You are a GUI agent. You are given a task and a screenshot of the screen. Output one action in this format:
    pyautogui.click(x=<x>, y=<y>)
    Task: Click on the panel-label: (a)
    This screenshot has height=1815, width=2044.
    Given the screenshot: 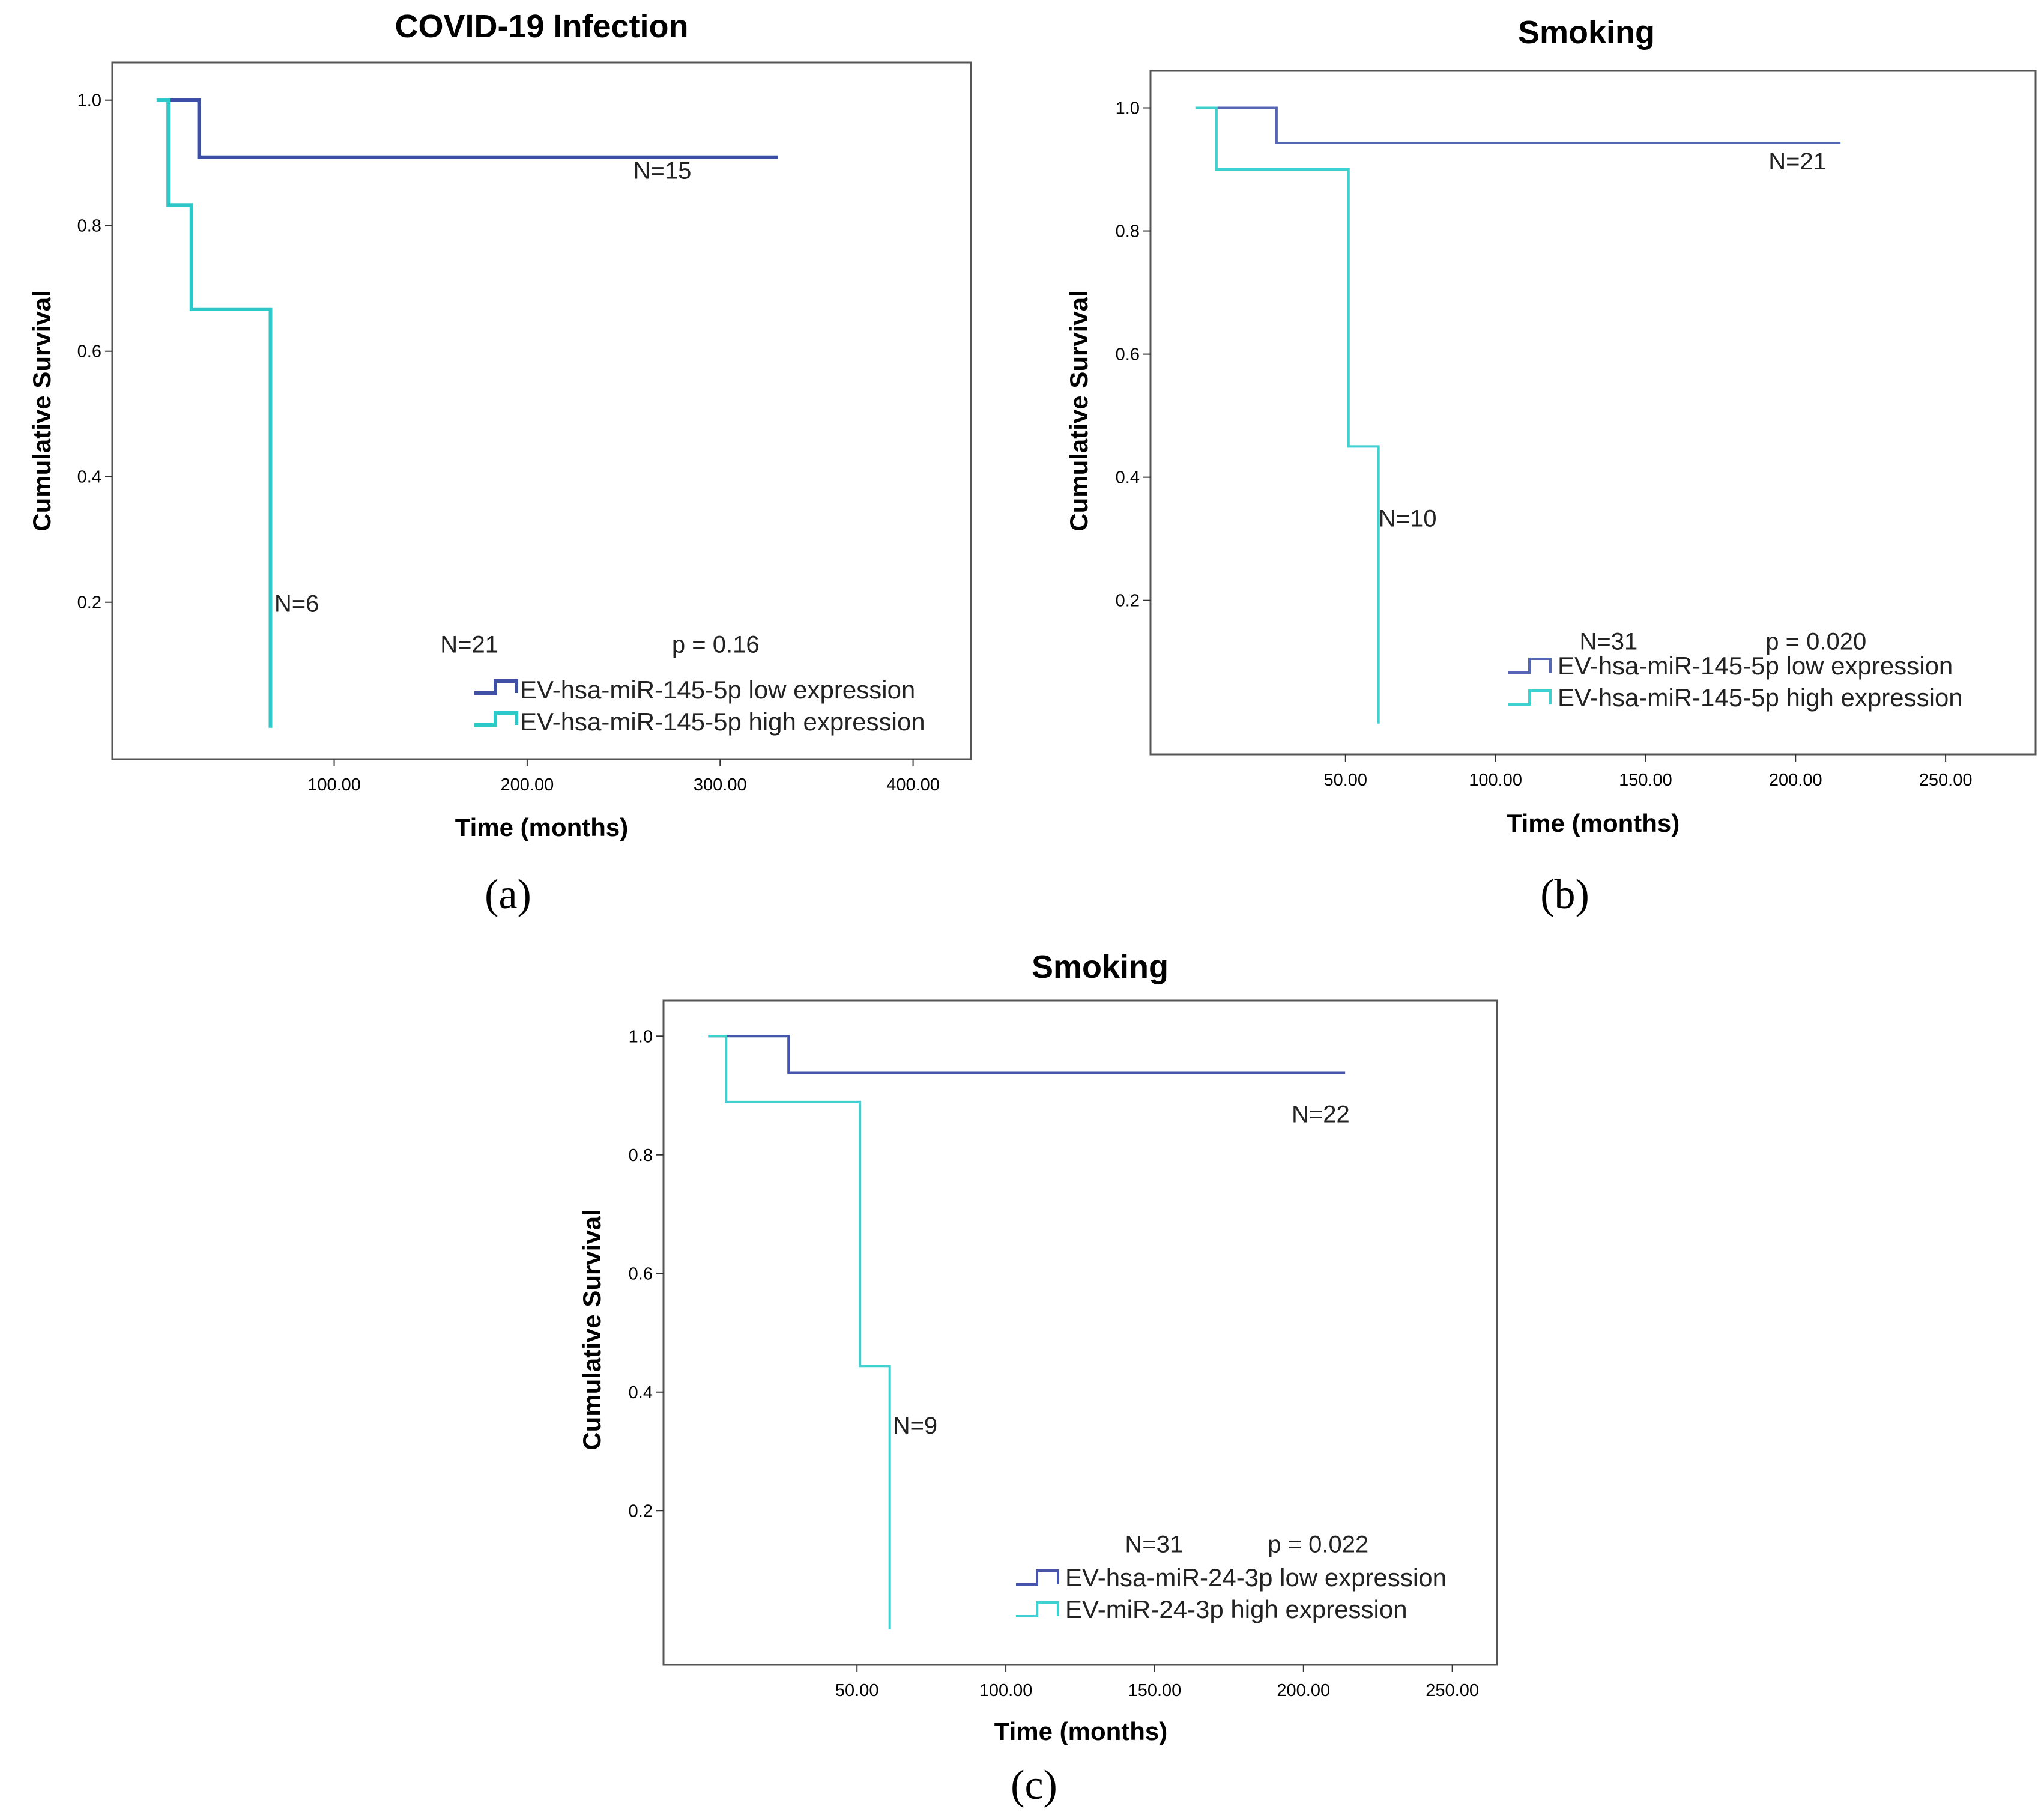 What is the action you would take?
    pyautogui.click(x=508, y=894)
    